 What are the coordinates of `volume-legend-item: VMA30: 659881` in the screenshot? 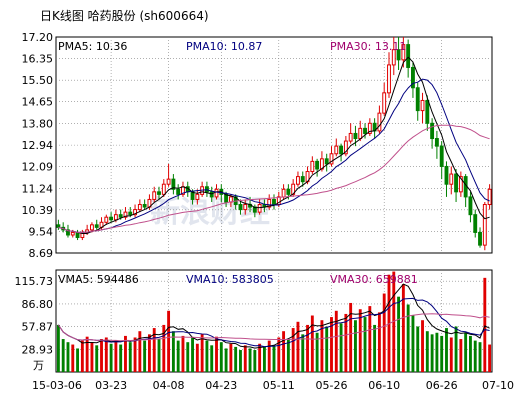 It's located at (374, 279).